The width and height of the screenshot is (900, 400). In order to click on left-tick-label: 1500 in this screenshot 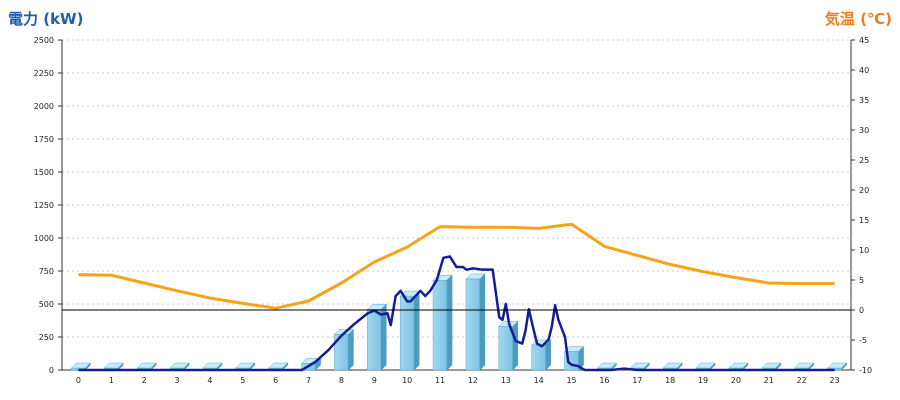, I will do `click(44, 172)`.